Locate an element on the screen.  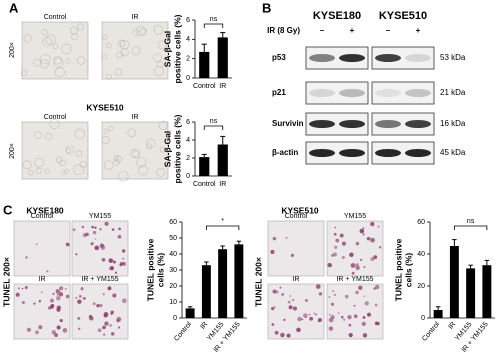
protein-label: p21 is located at coordinates (279, 92).